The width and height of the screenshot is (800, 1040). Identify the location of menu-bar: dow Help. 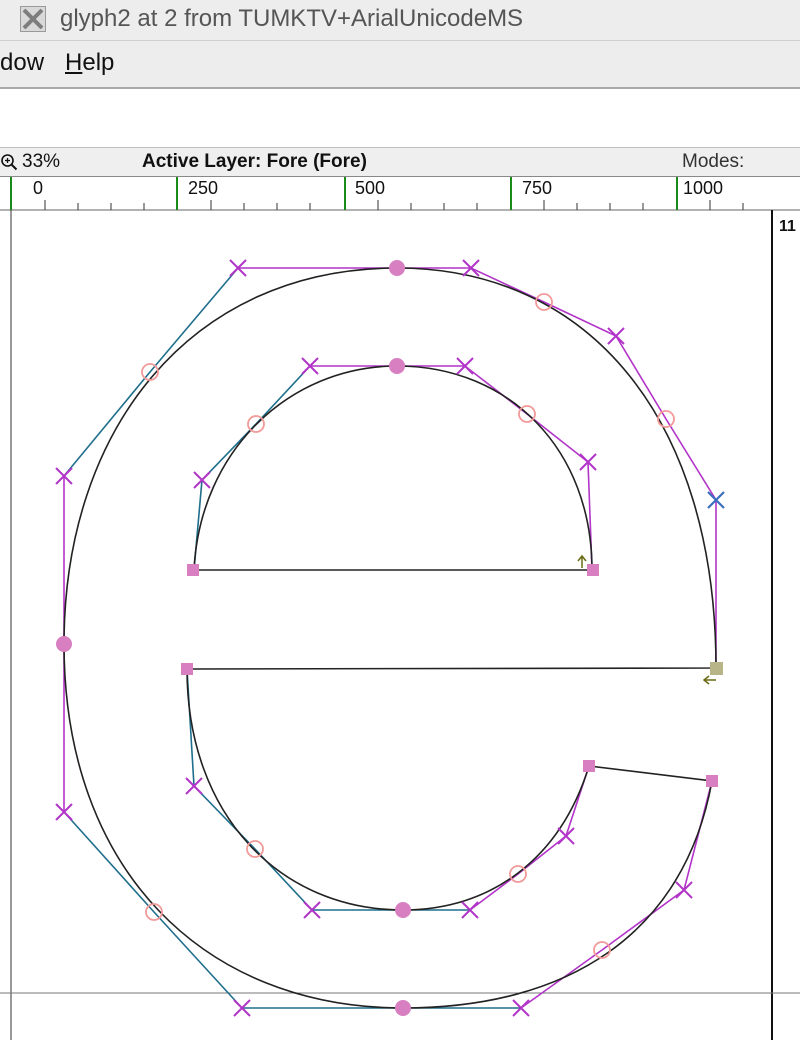
(400, 65).